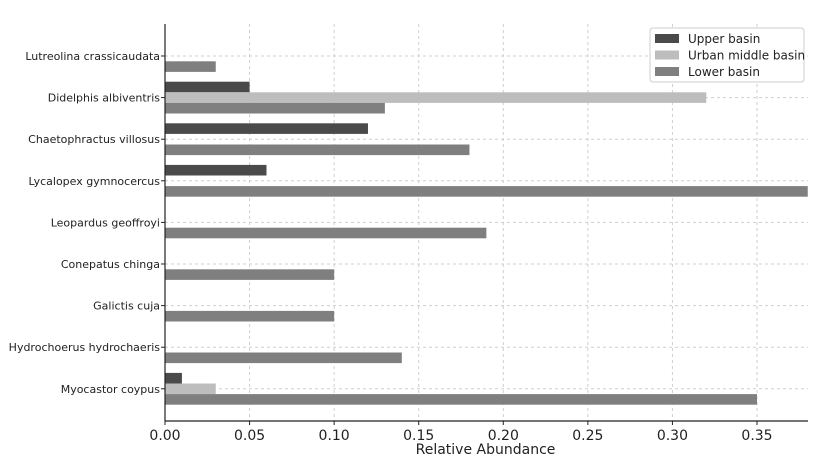 The width and height of the screenshot is (832, 462). What do you see at coordinates (92, 56) in the screenshot?
I see `category-label: Lutreolina crassicaudata` at bounding box center [92, 56].